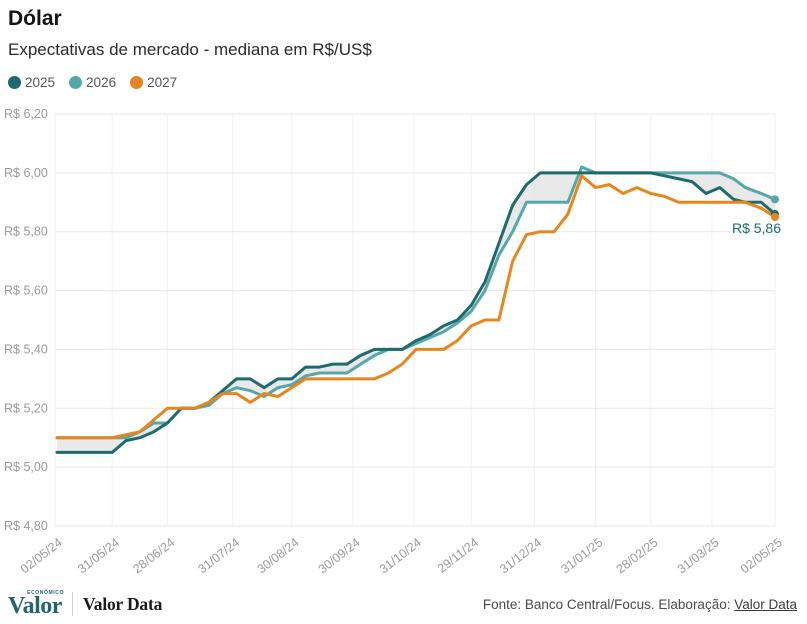 This screenshot has height=624, width=807. Describe the element at coordinates (775, 199) in the screenshot. I see `series-end-dot-2026` at that location.